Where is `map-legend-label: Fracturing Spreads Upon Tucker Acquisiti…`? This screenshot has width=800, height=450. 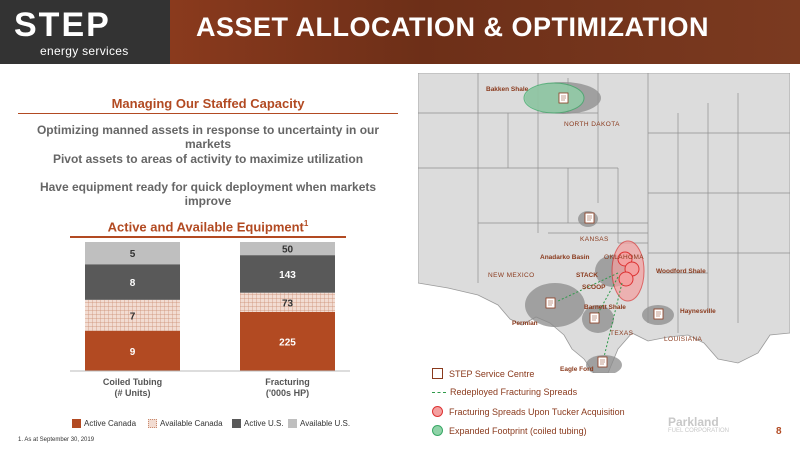 map-legend-label: Fracturing Spreads Upon Tucker Acquisiti… is located at coordinates (537, 411).